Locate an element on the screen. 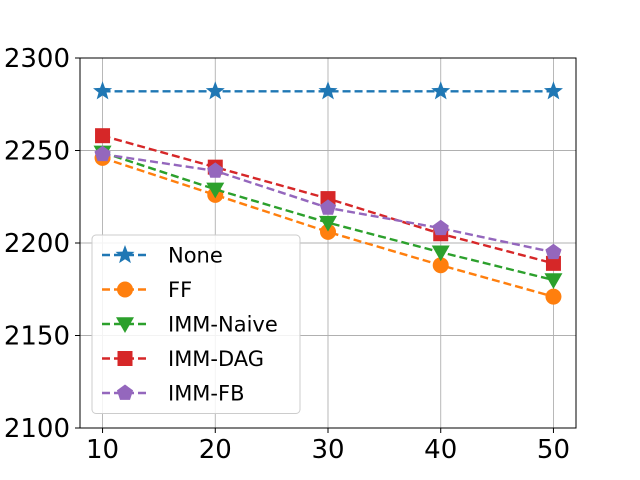 This screenshot has width=640, height=480. legend: None FF IMM-Naive IMM-DAG IMM-FB is located at coordinates (196, 324).